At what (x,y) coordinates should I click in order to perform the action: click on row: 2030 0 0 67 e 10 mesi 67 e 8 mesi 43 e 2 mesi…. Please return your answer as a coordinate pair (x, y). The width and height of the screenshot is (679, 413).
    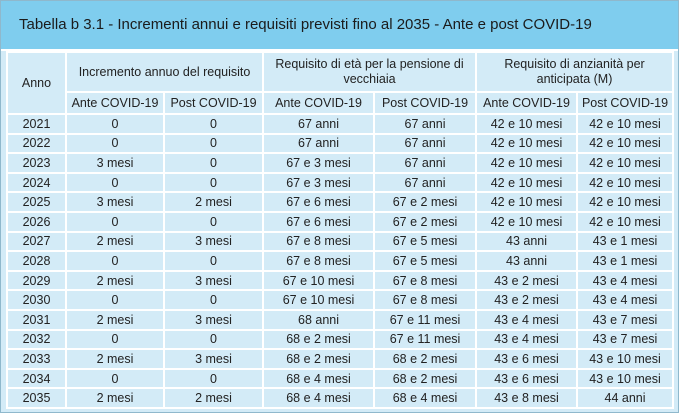
    Looking at the image, I should click on (340, 300).